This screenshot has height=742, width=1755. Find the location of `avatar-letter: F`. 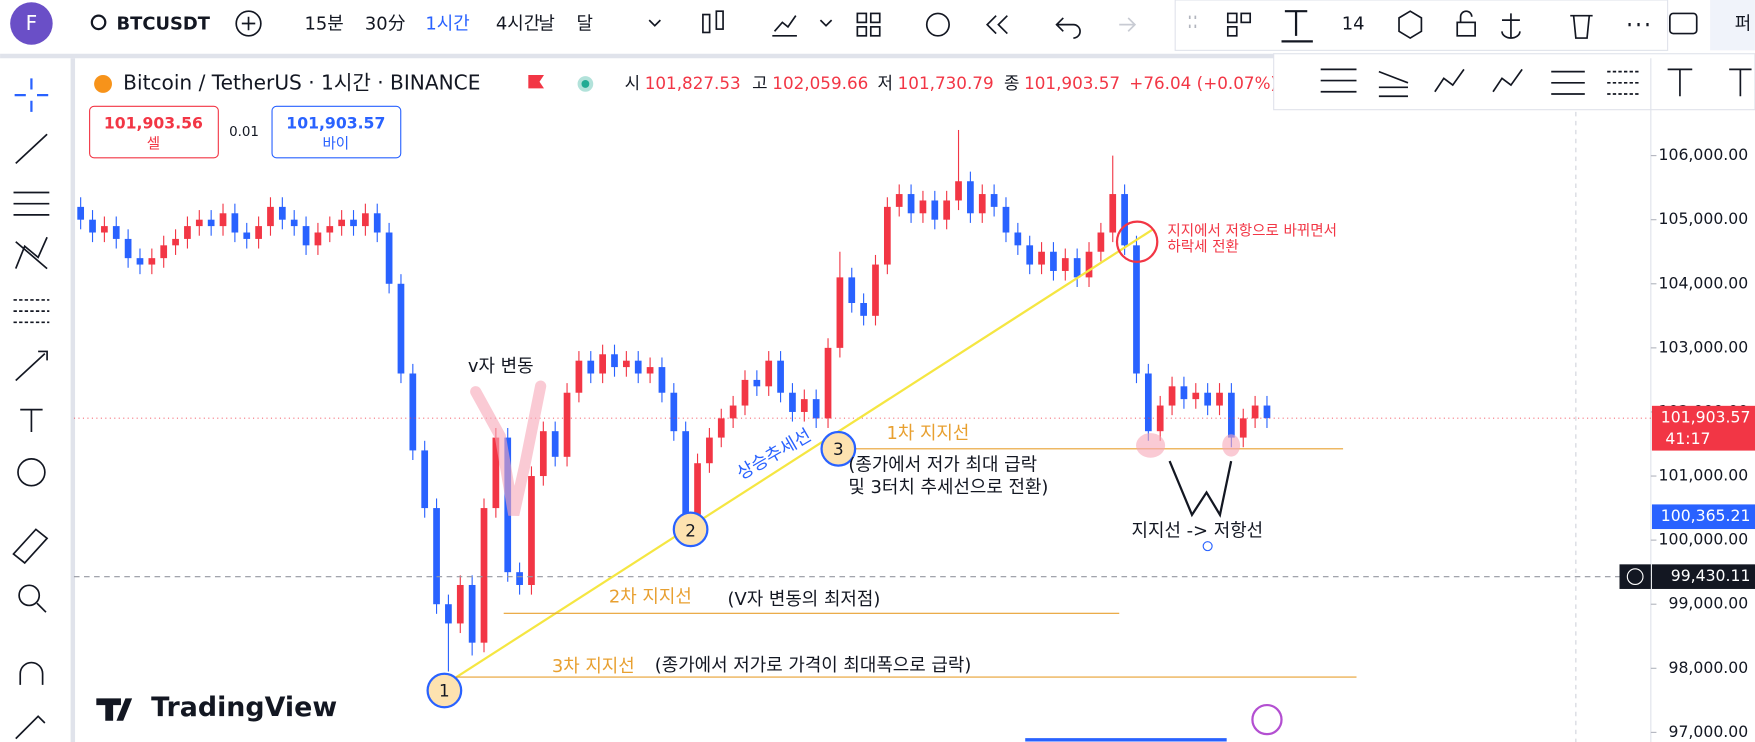

avatar-letter: F is located at coordinates (32, 23).